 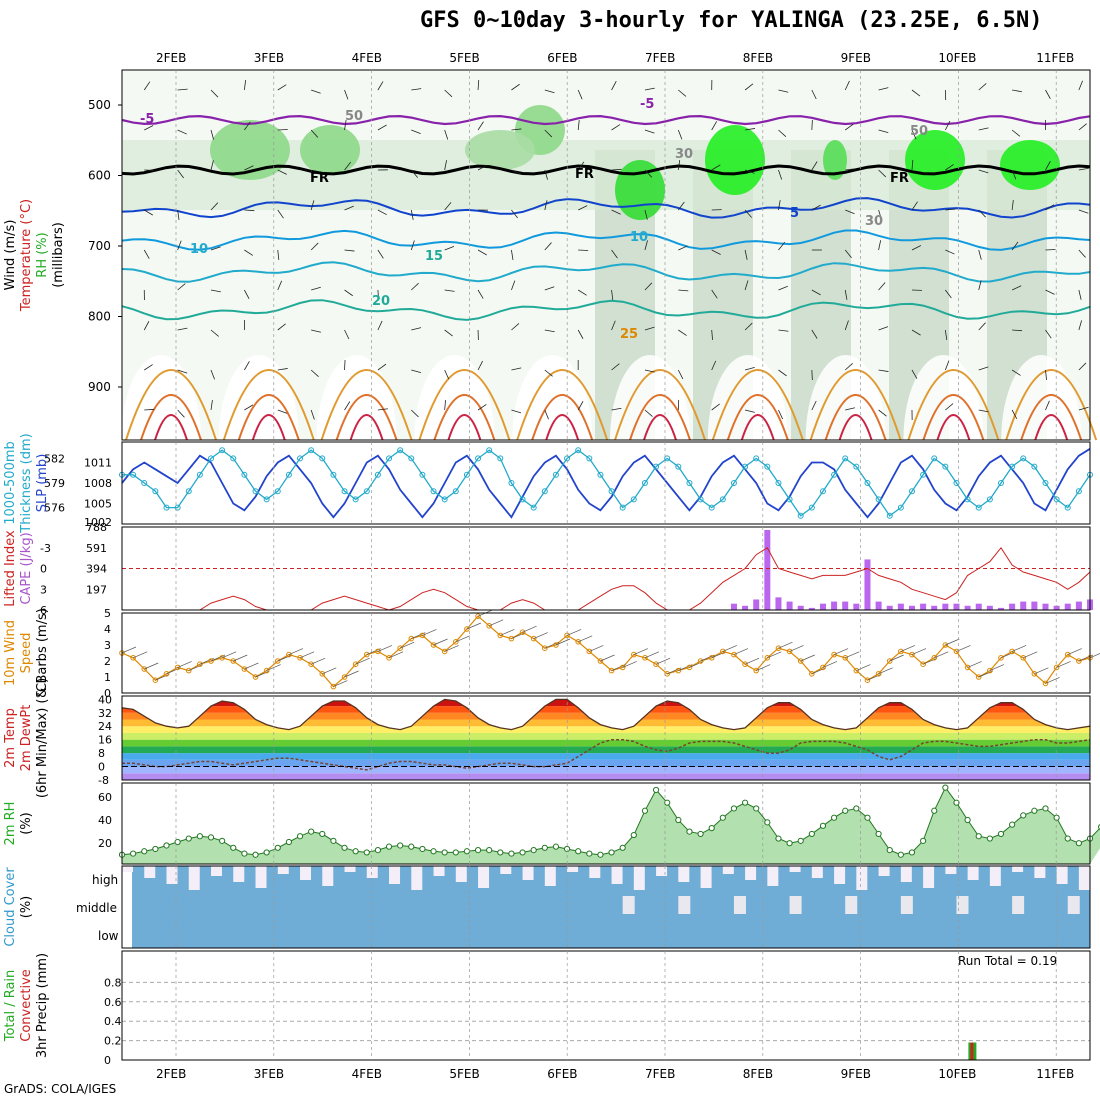 What do you see at coordinates (105, 843) in the screenshot?
I see `rh-tick: 20` at bounding box center [105, 843].